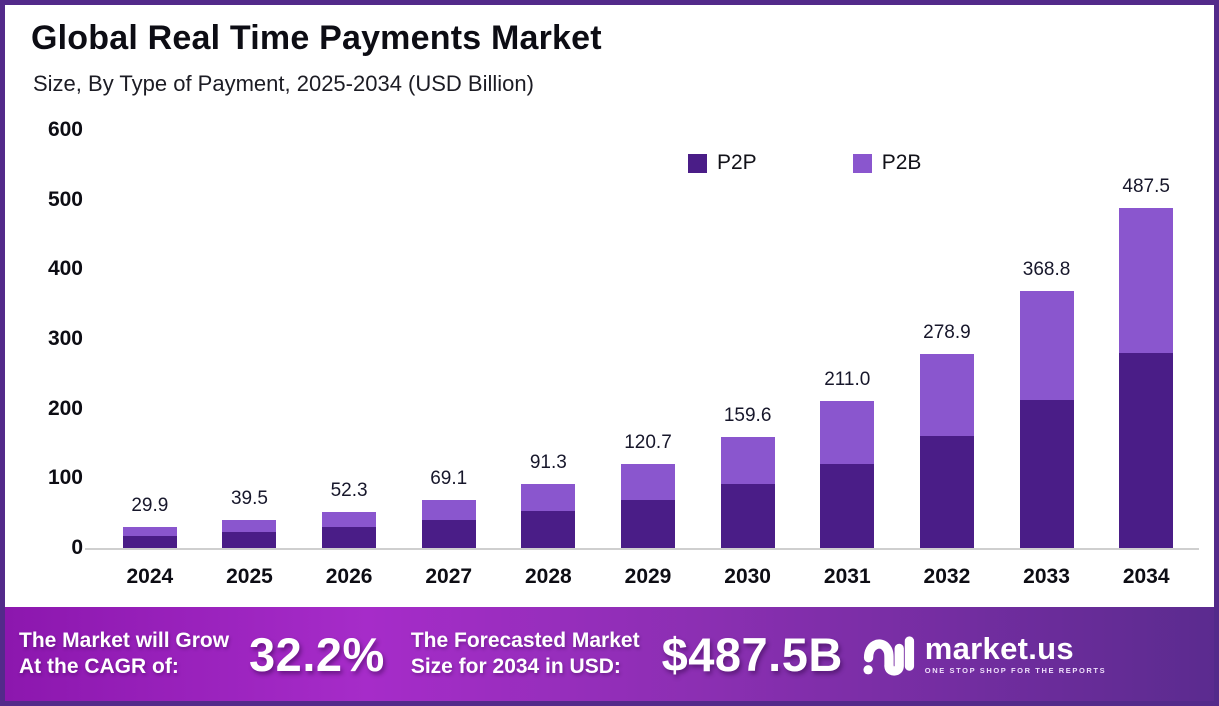 The height and width of the screenshot is (706, 1219). I want to click on bar-segment-p2b-2027, so click(448, 510).